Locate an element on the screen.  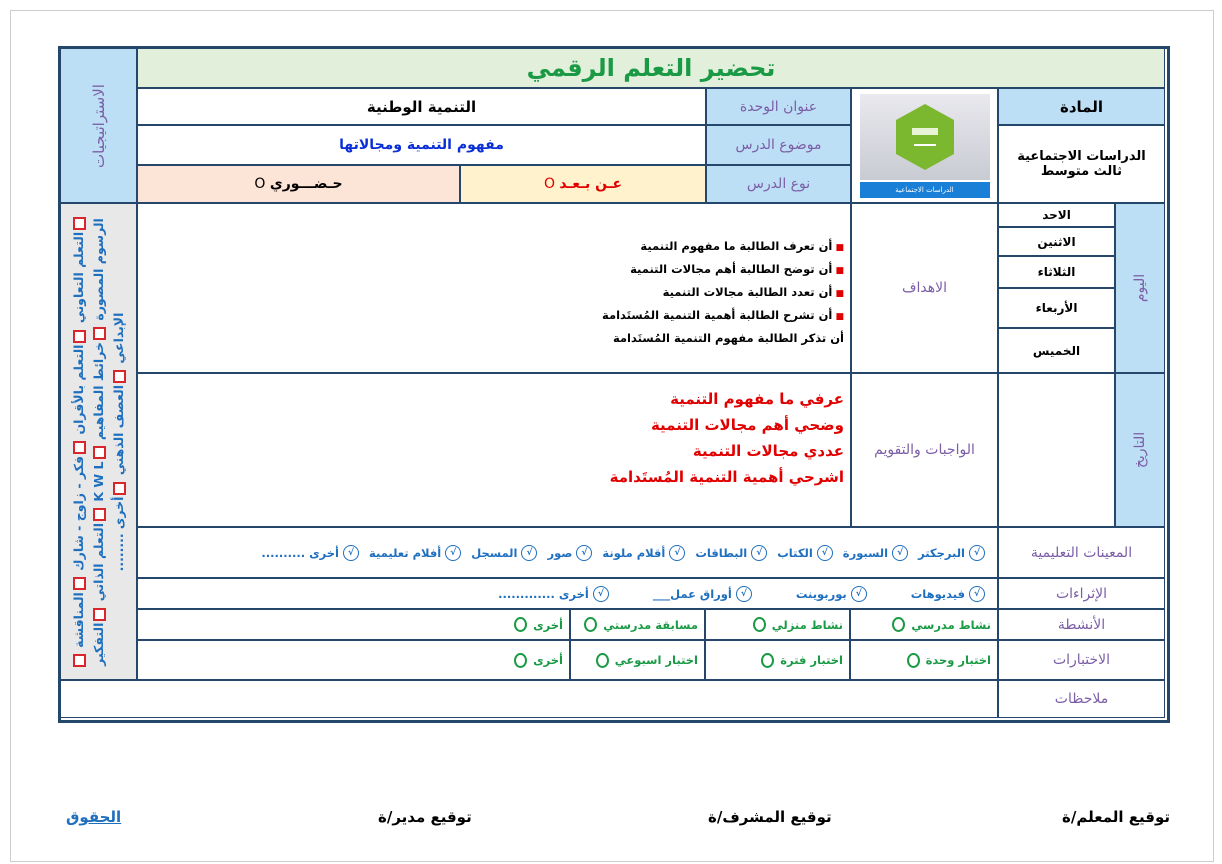
objective-text: أن تعدد الطالبة مجالات التنمية is located at coordinates (747, 292).